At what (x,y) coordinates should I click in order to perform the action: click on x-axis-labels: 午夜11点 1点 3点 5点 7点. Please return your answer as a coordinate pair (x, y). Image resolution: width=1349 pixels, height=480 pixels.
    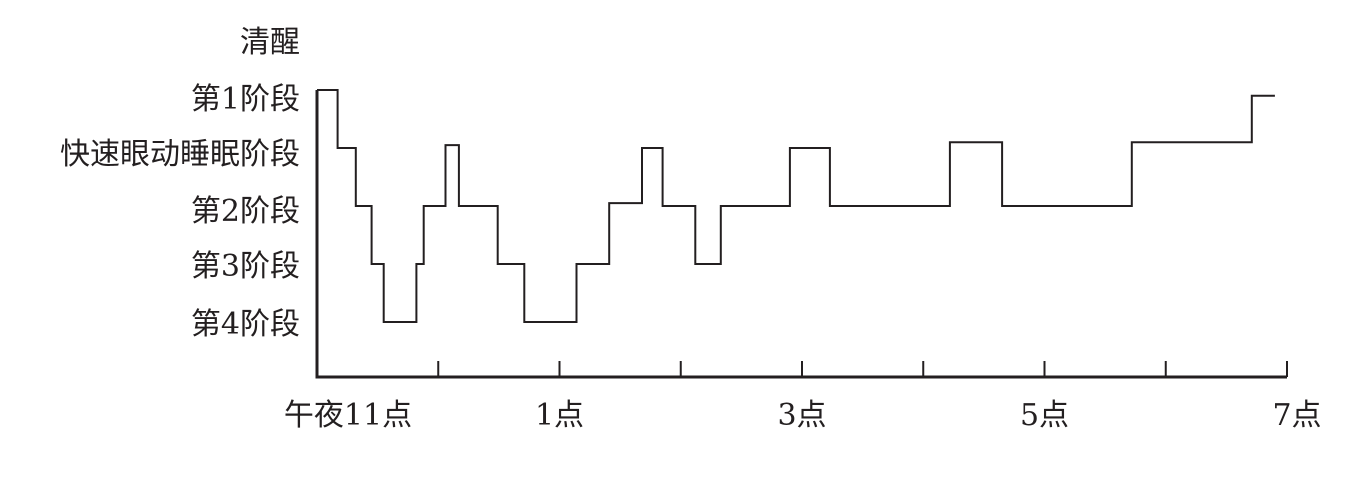
    Looking at the image, I should click on (803, 415).